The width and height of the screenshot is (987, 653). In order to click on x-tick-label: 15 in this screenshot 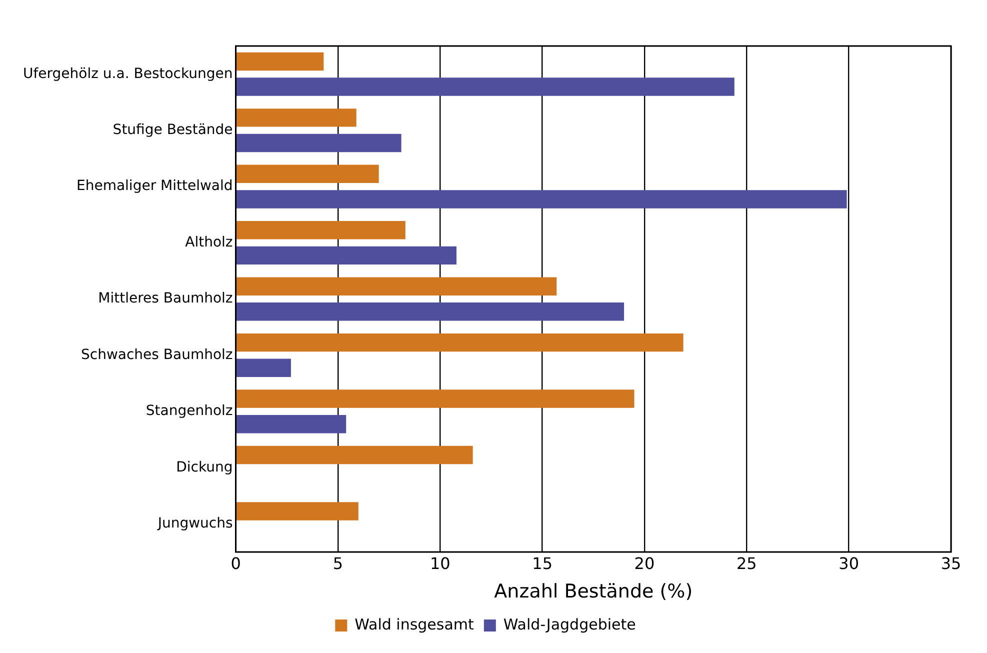, I will do `click(542, 563)`.